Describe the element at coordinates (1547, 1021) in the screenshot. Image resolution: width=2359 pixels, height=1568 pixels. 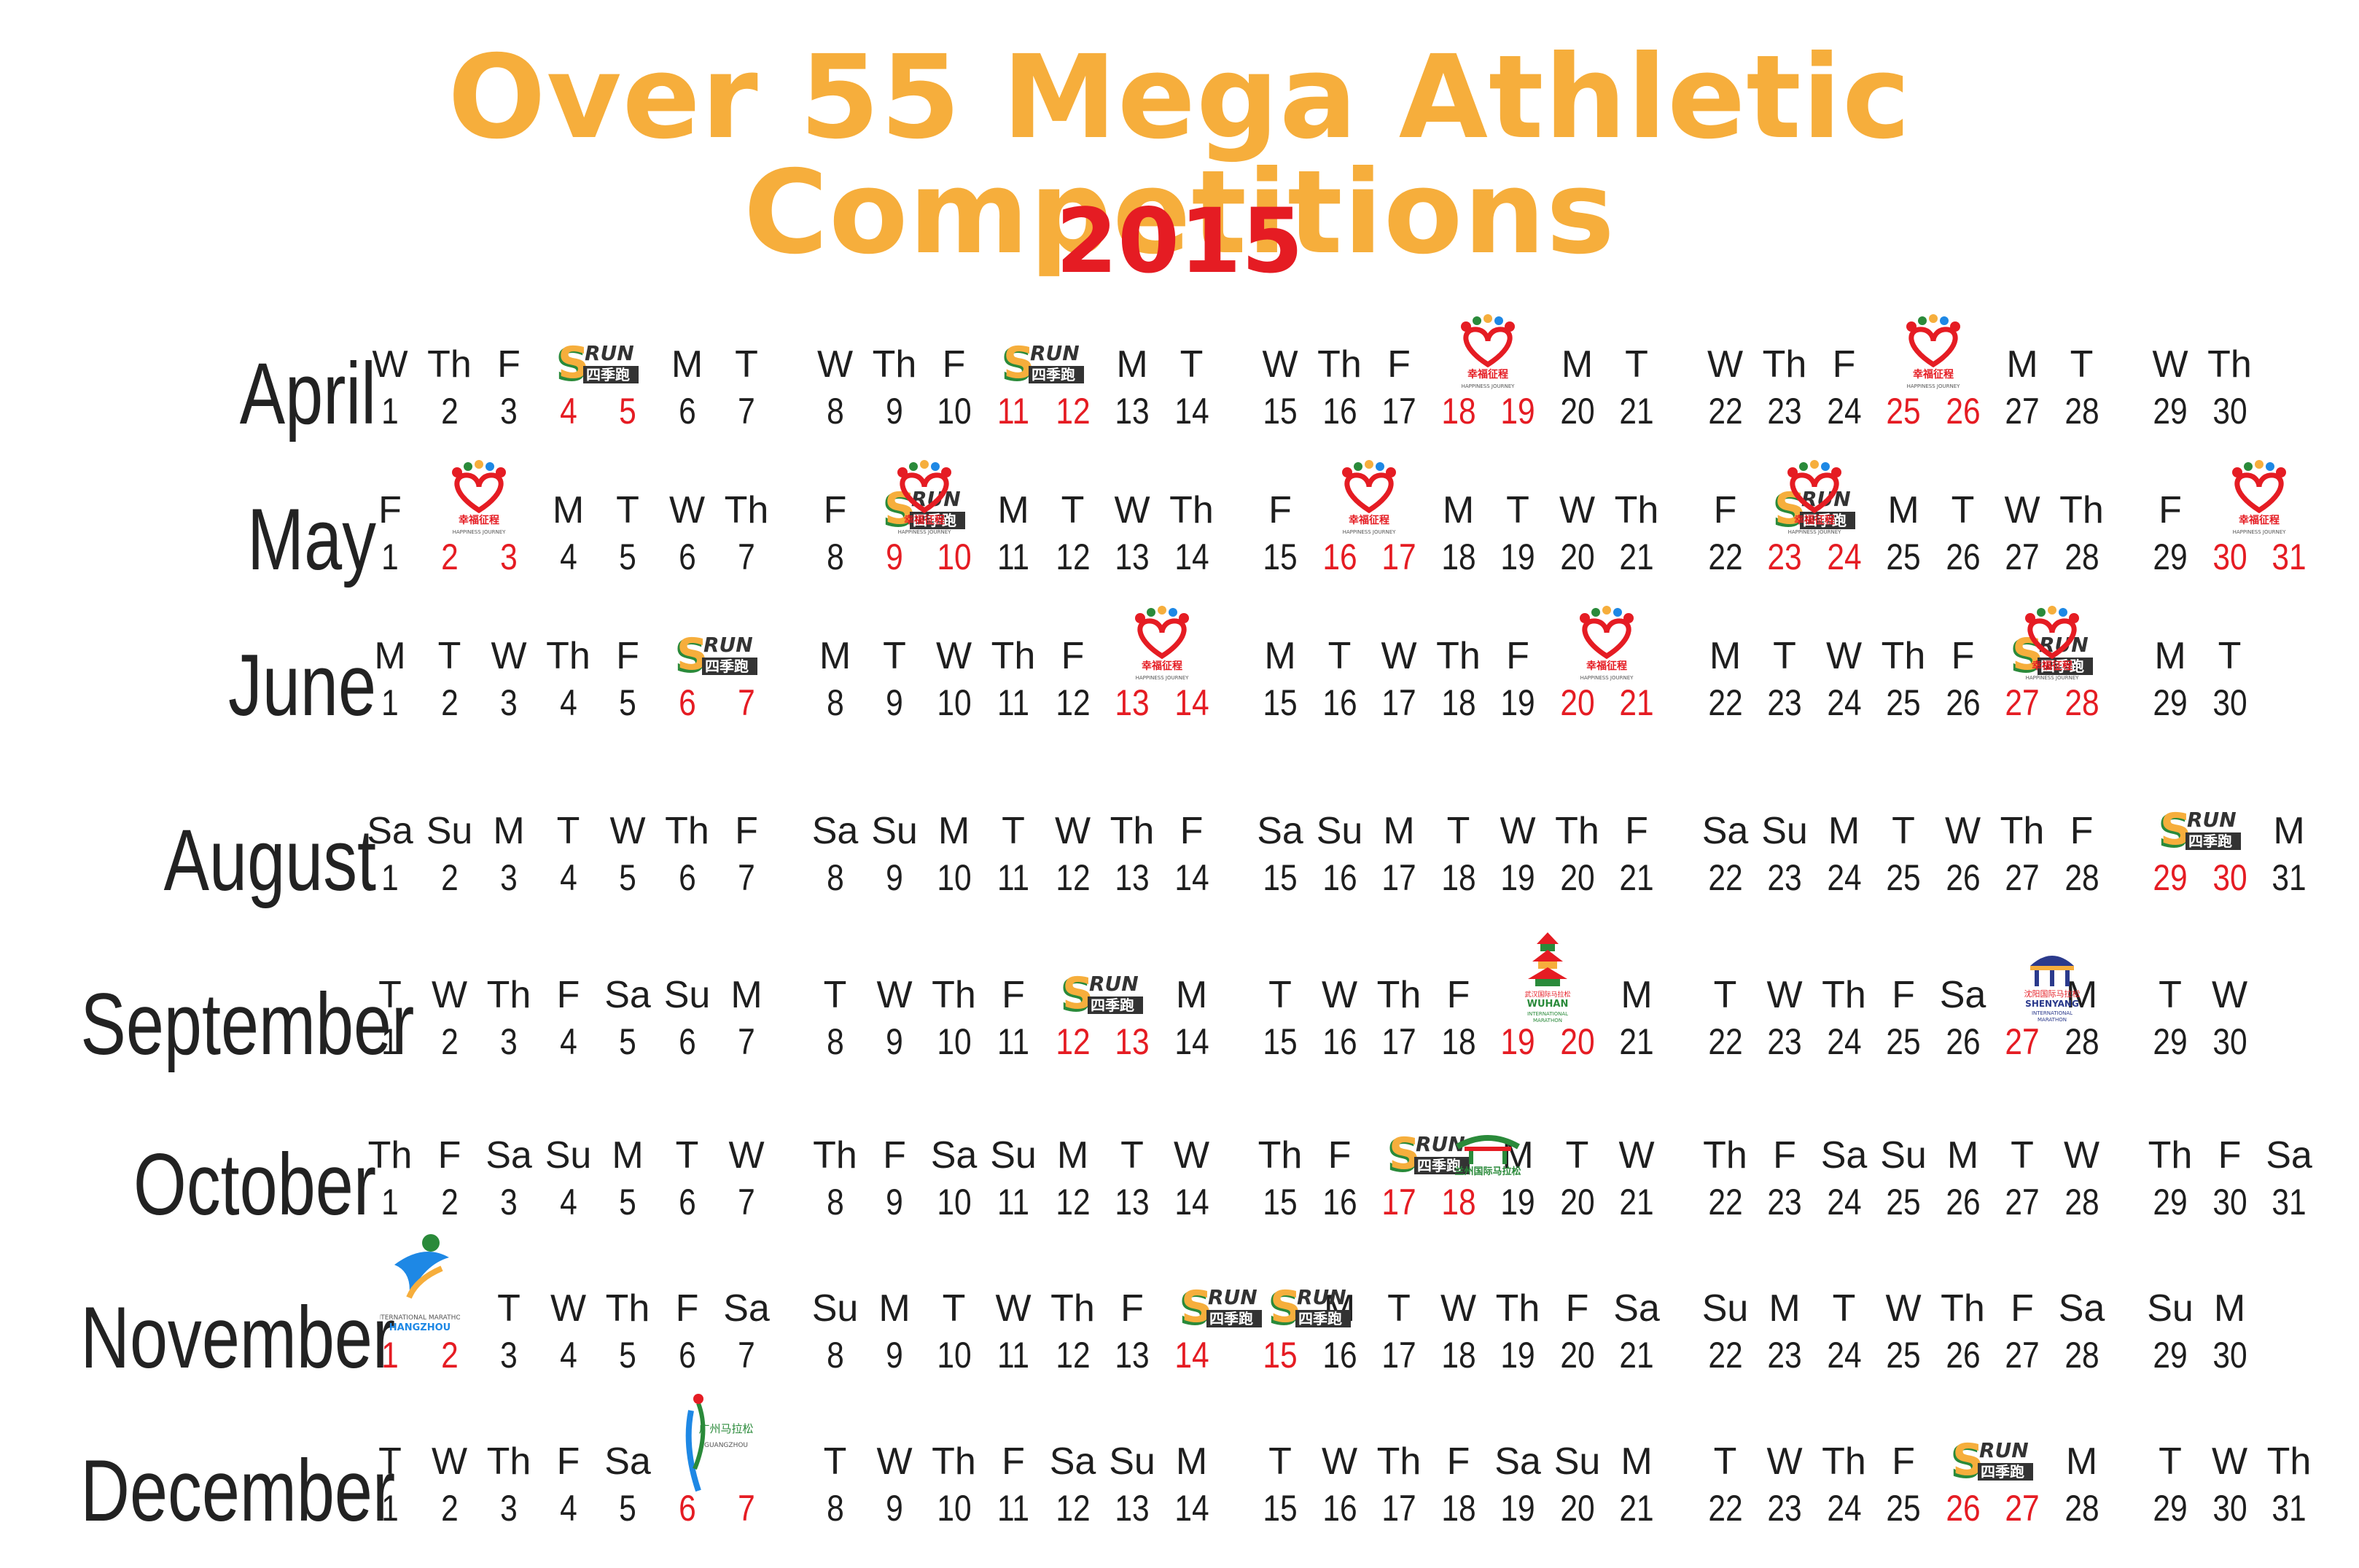
I see `svg-text: MARATHON` at that location.